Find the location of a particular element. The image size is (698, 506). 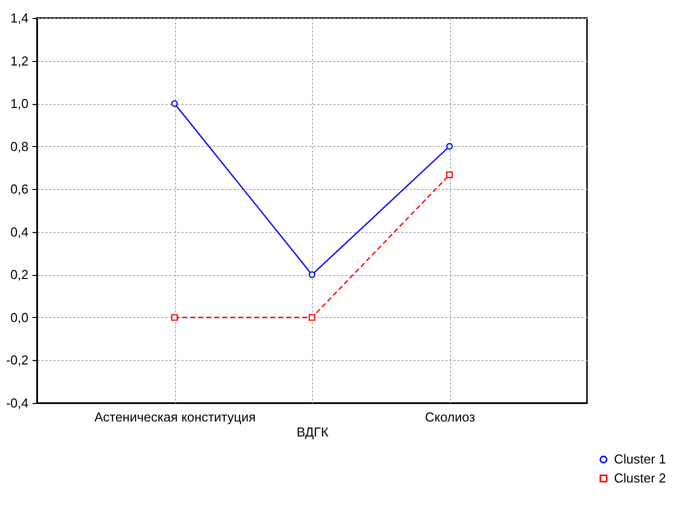

y-tick-label: 1,0 is located at coordinates (19, 104).